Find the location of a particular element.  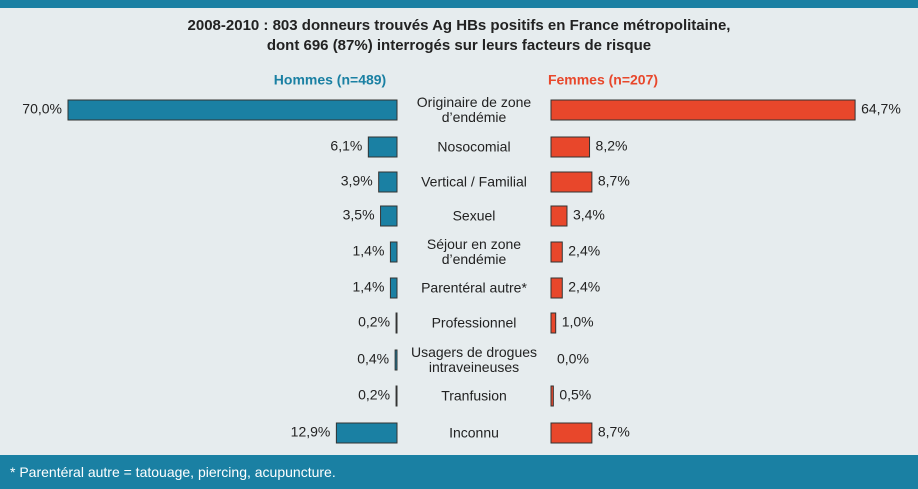

value-label: 70,0% is located at coordinates (42, 109).